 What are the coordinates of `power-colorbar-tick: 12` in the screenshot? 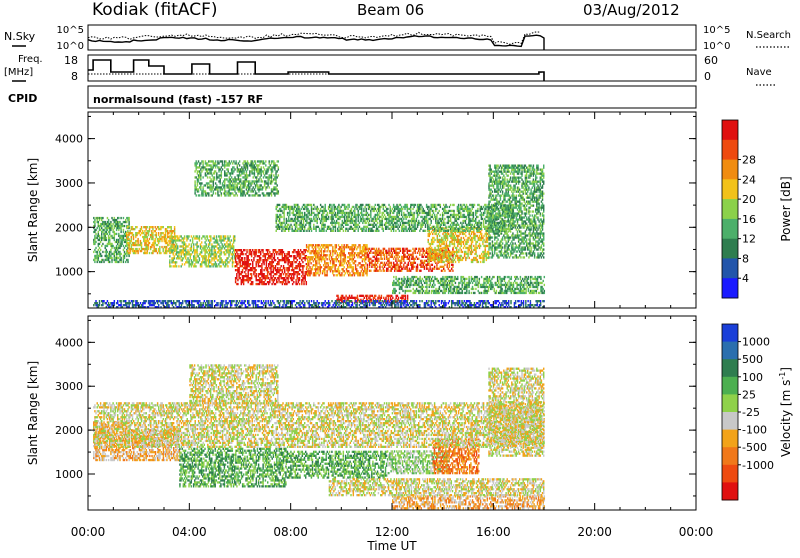 It's located at (749, 239).